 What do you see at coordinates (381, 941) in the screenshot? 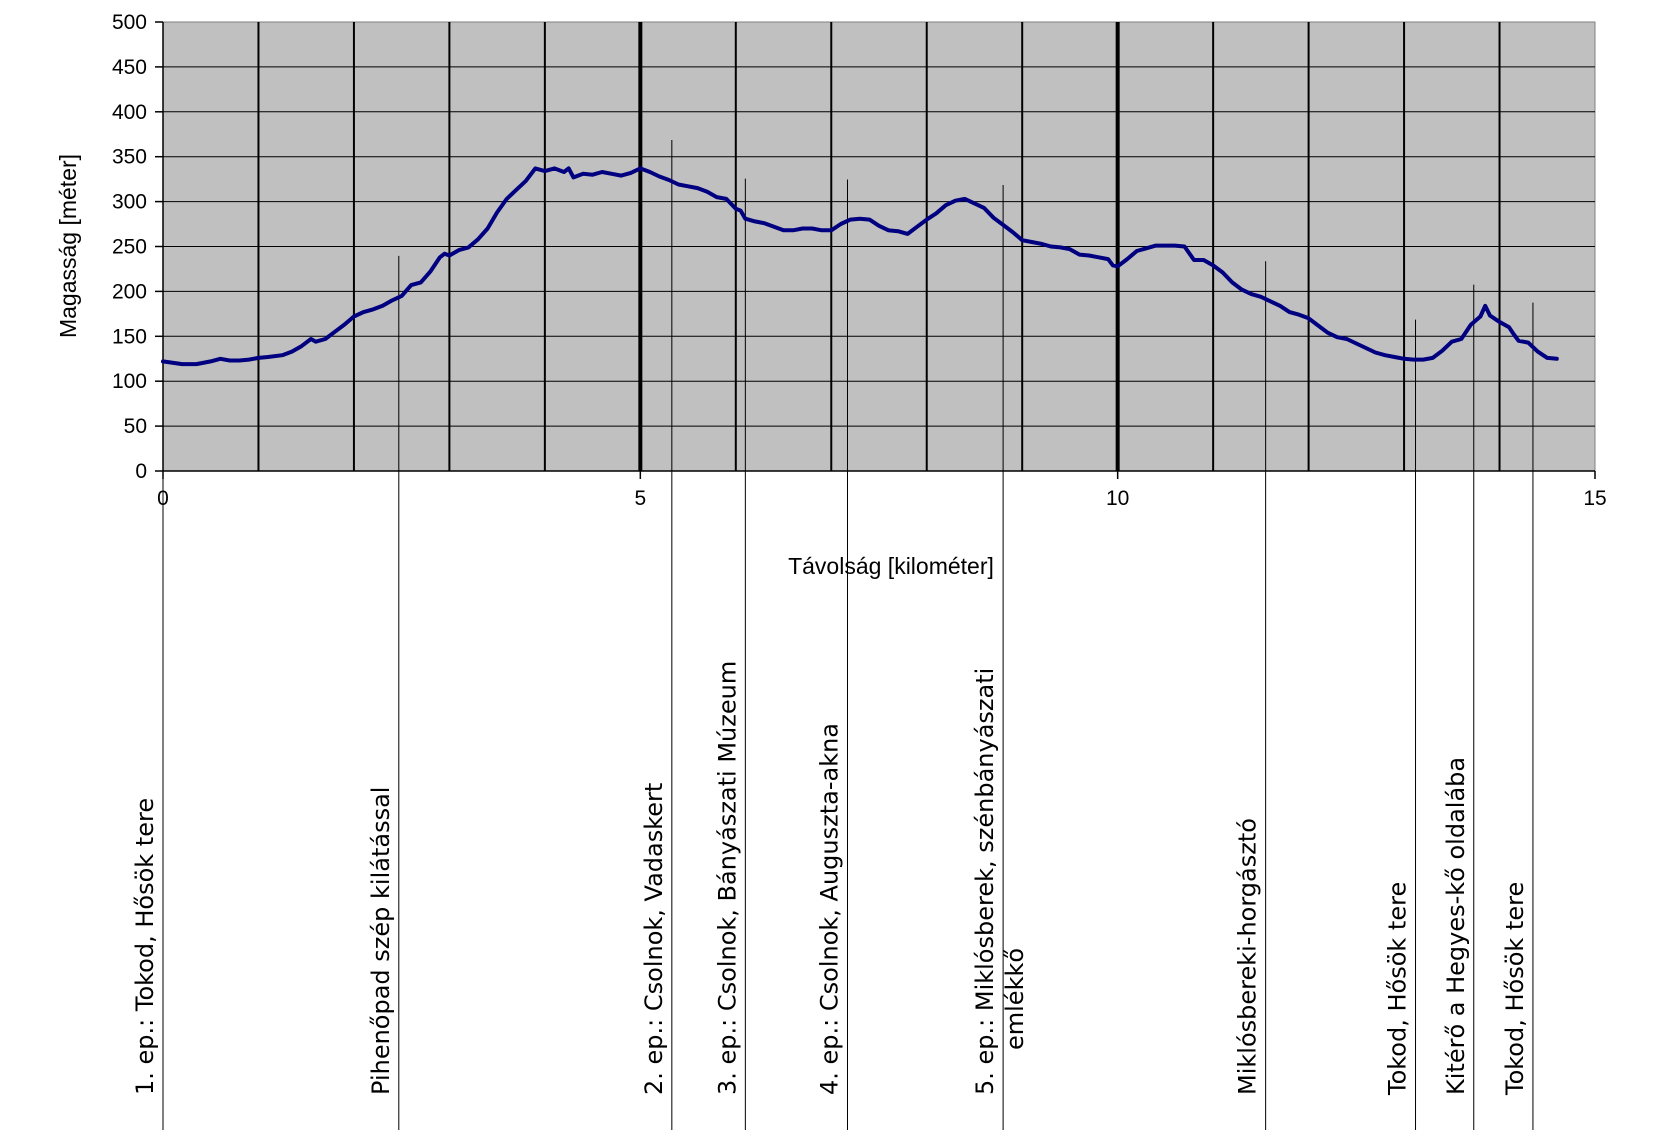
I see `waypoint-label-2: Pihenőpad szép kilátással` at bounding box center [381, 941].